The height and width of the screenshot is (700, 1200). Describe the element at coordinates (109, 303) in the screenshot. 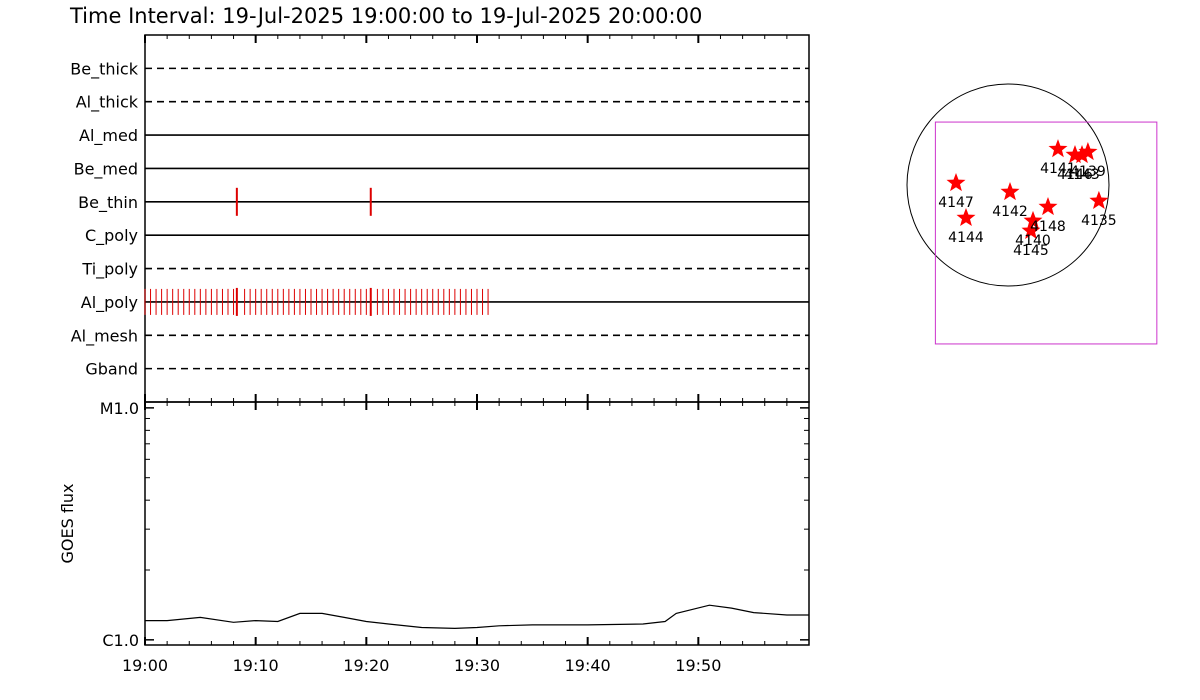

I see `filter-label: Al_poly` at that location.